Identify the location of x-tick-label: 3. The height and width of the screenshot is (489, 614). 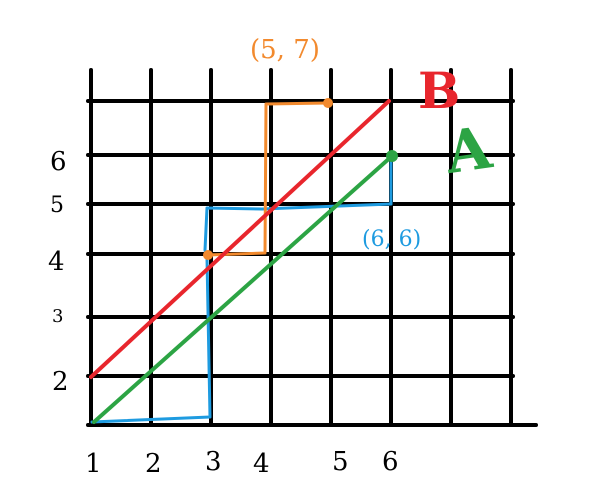
(213, 462).